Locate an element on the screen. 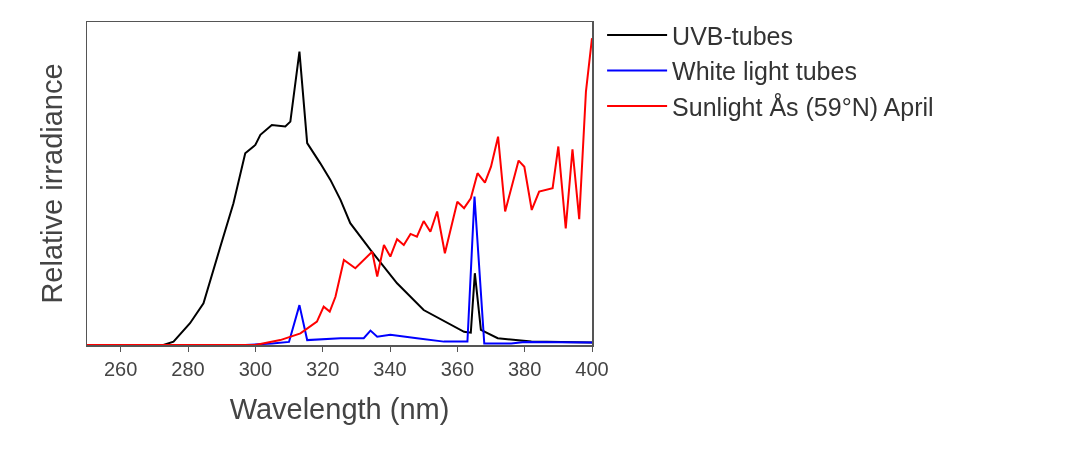 Image resolution: width=1083 pixels, height=465 pixels. x-tick-label: 300 is located at coordinates (255, 368).